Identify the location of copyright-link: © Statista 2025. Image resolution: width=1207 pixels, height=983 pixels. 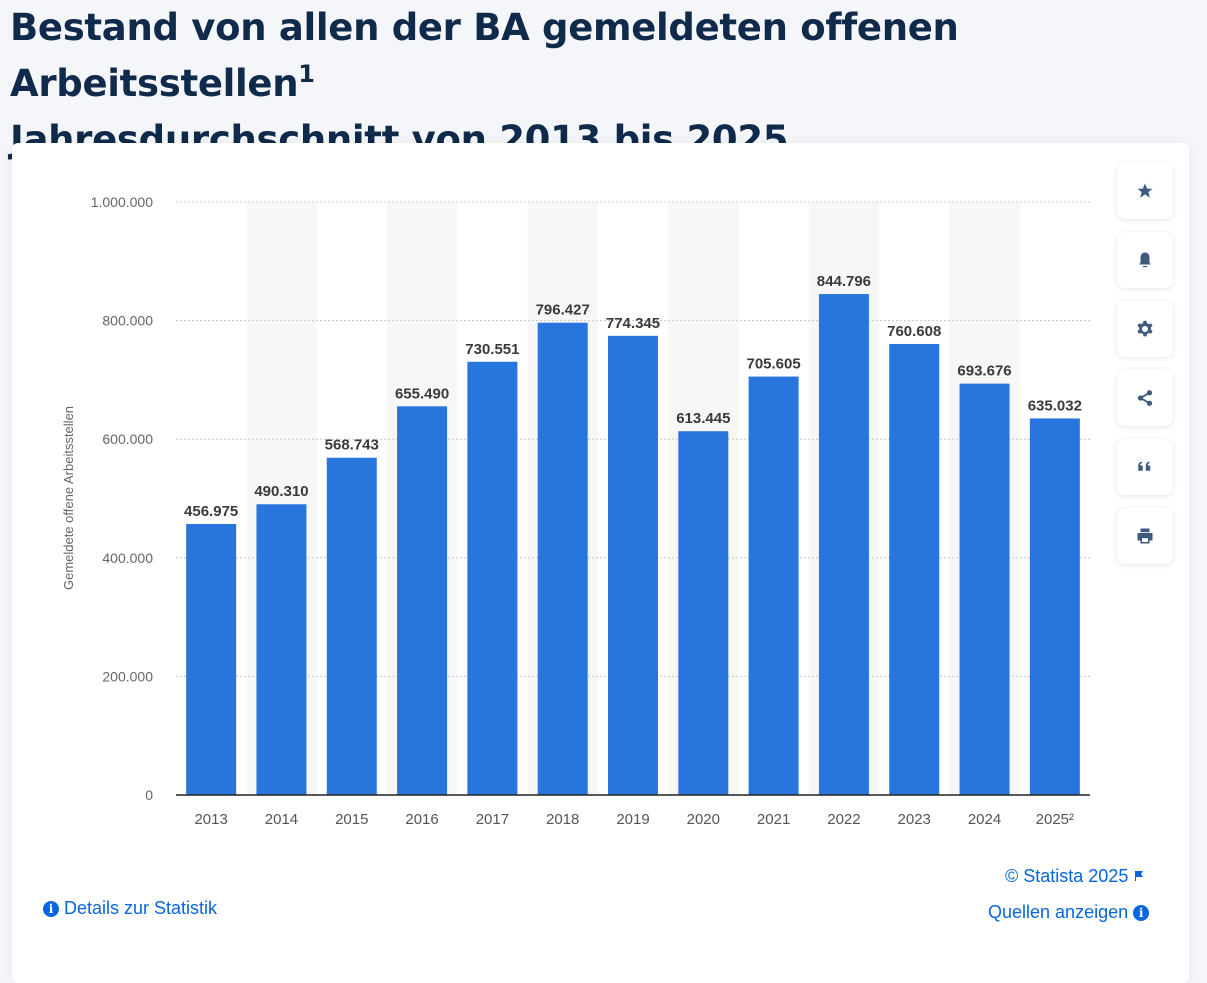
(1075, 876).